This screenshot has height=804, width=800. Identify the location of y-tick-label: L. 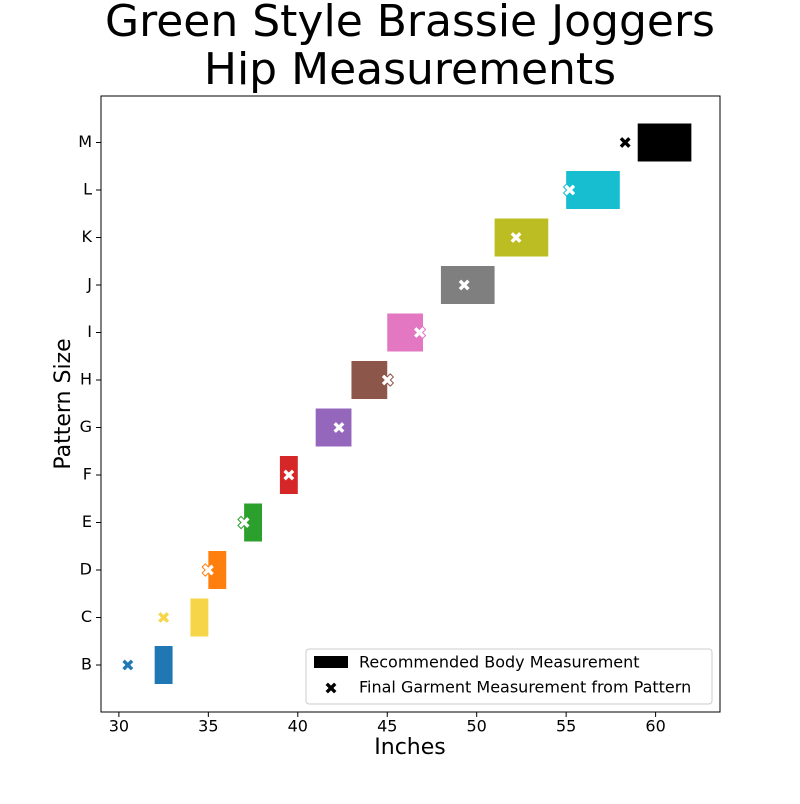
(87, 189).